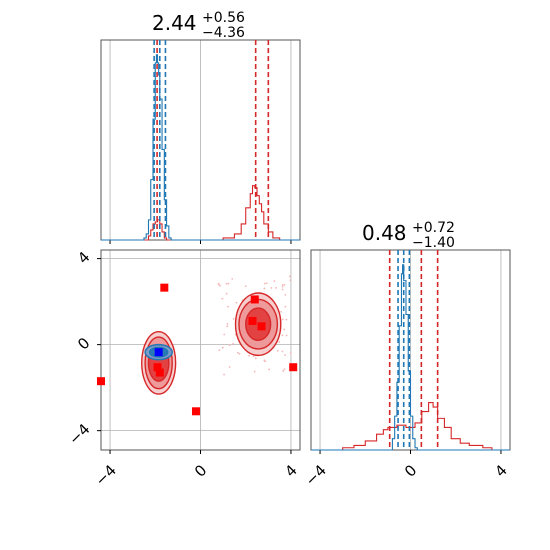 Image resolution: width=550 pixels, height=550 pixels. Describe the element at coordinates (174, 23) in the screenshot. I see `title-param-1: 2.44` at that location.